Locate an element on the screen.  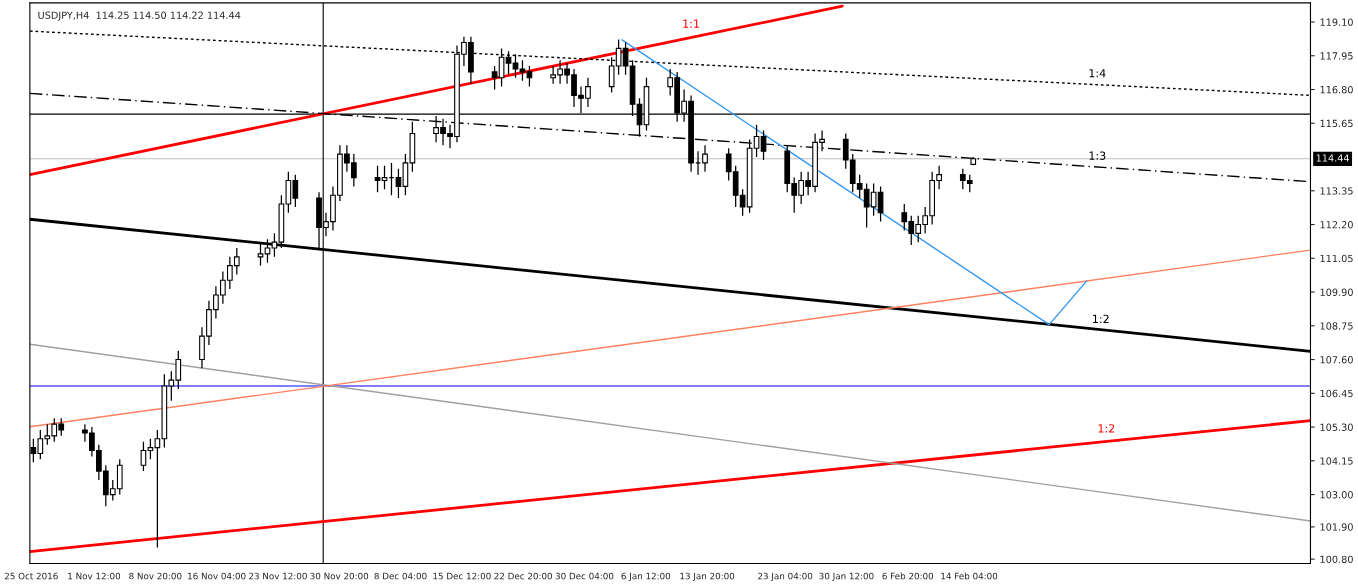
y-tick-label: 100.80 is located at coordinates (1336, 559).